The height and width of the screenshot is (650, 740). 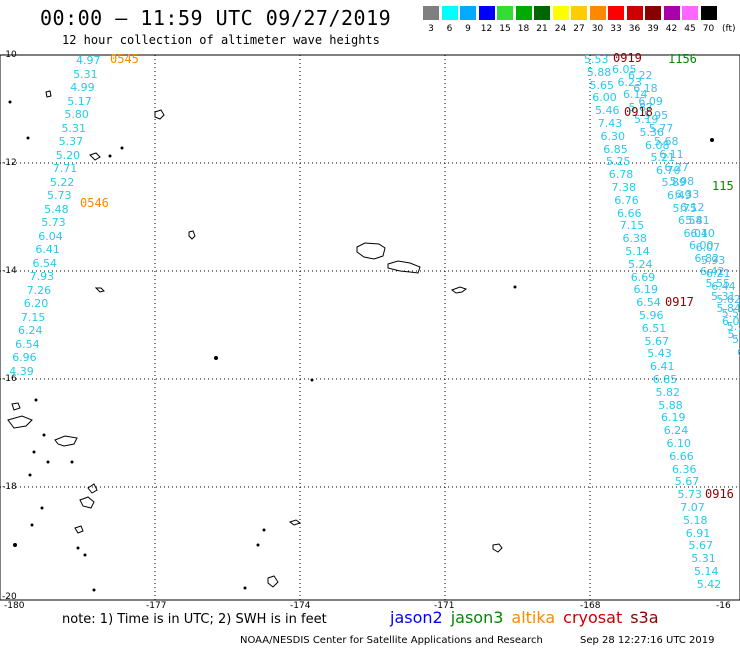 What do you see at coordinates (616, 29) in the screenshot?
I see `scale-label: 33` at bounding box center [616, 29].